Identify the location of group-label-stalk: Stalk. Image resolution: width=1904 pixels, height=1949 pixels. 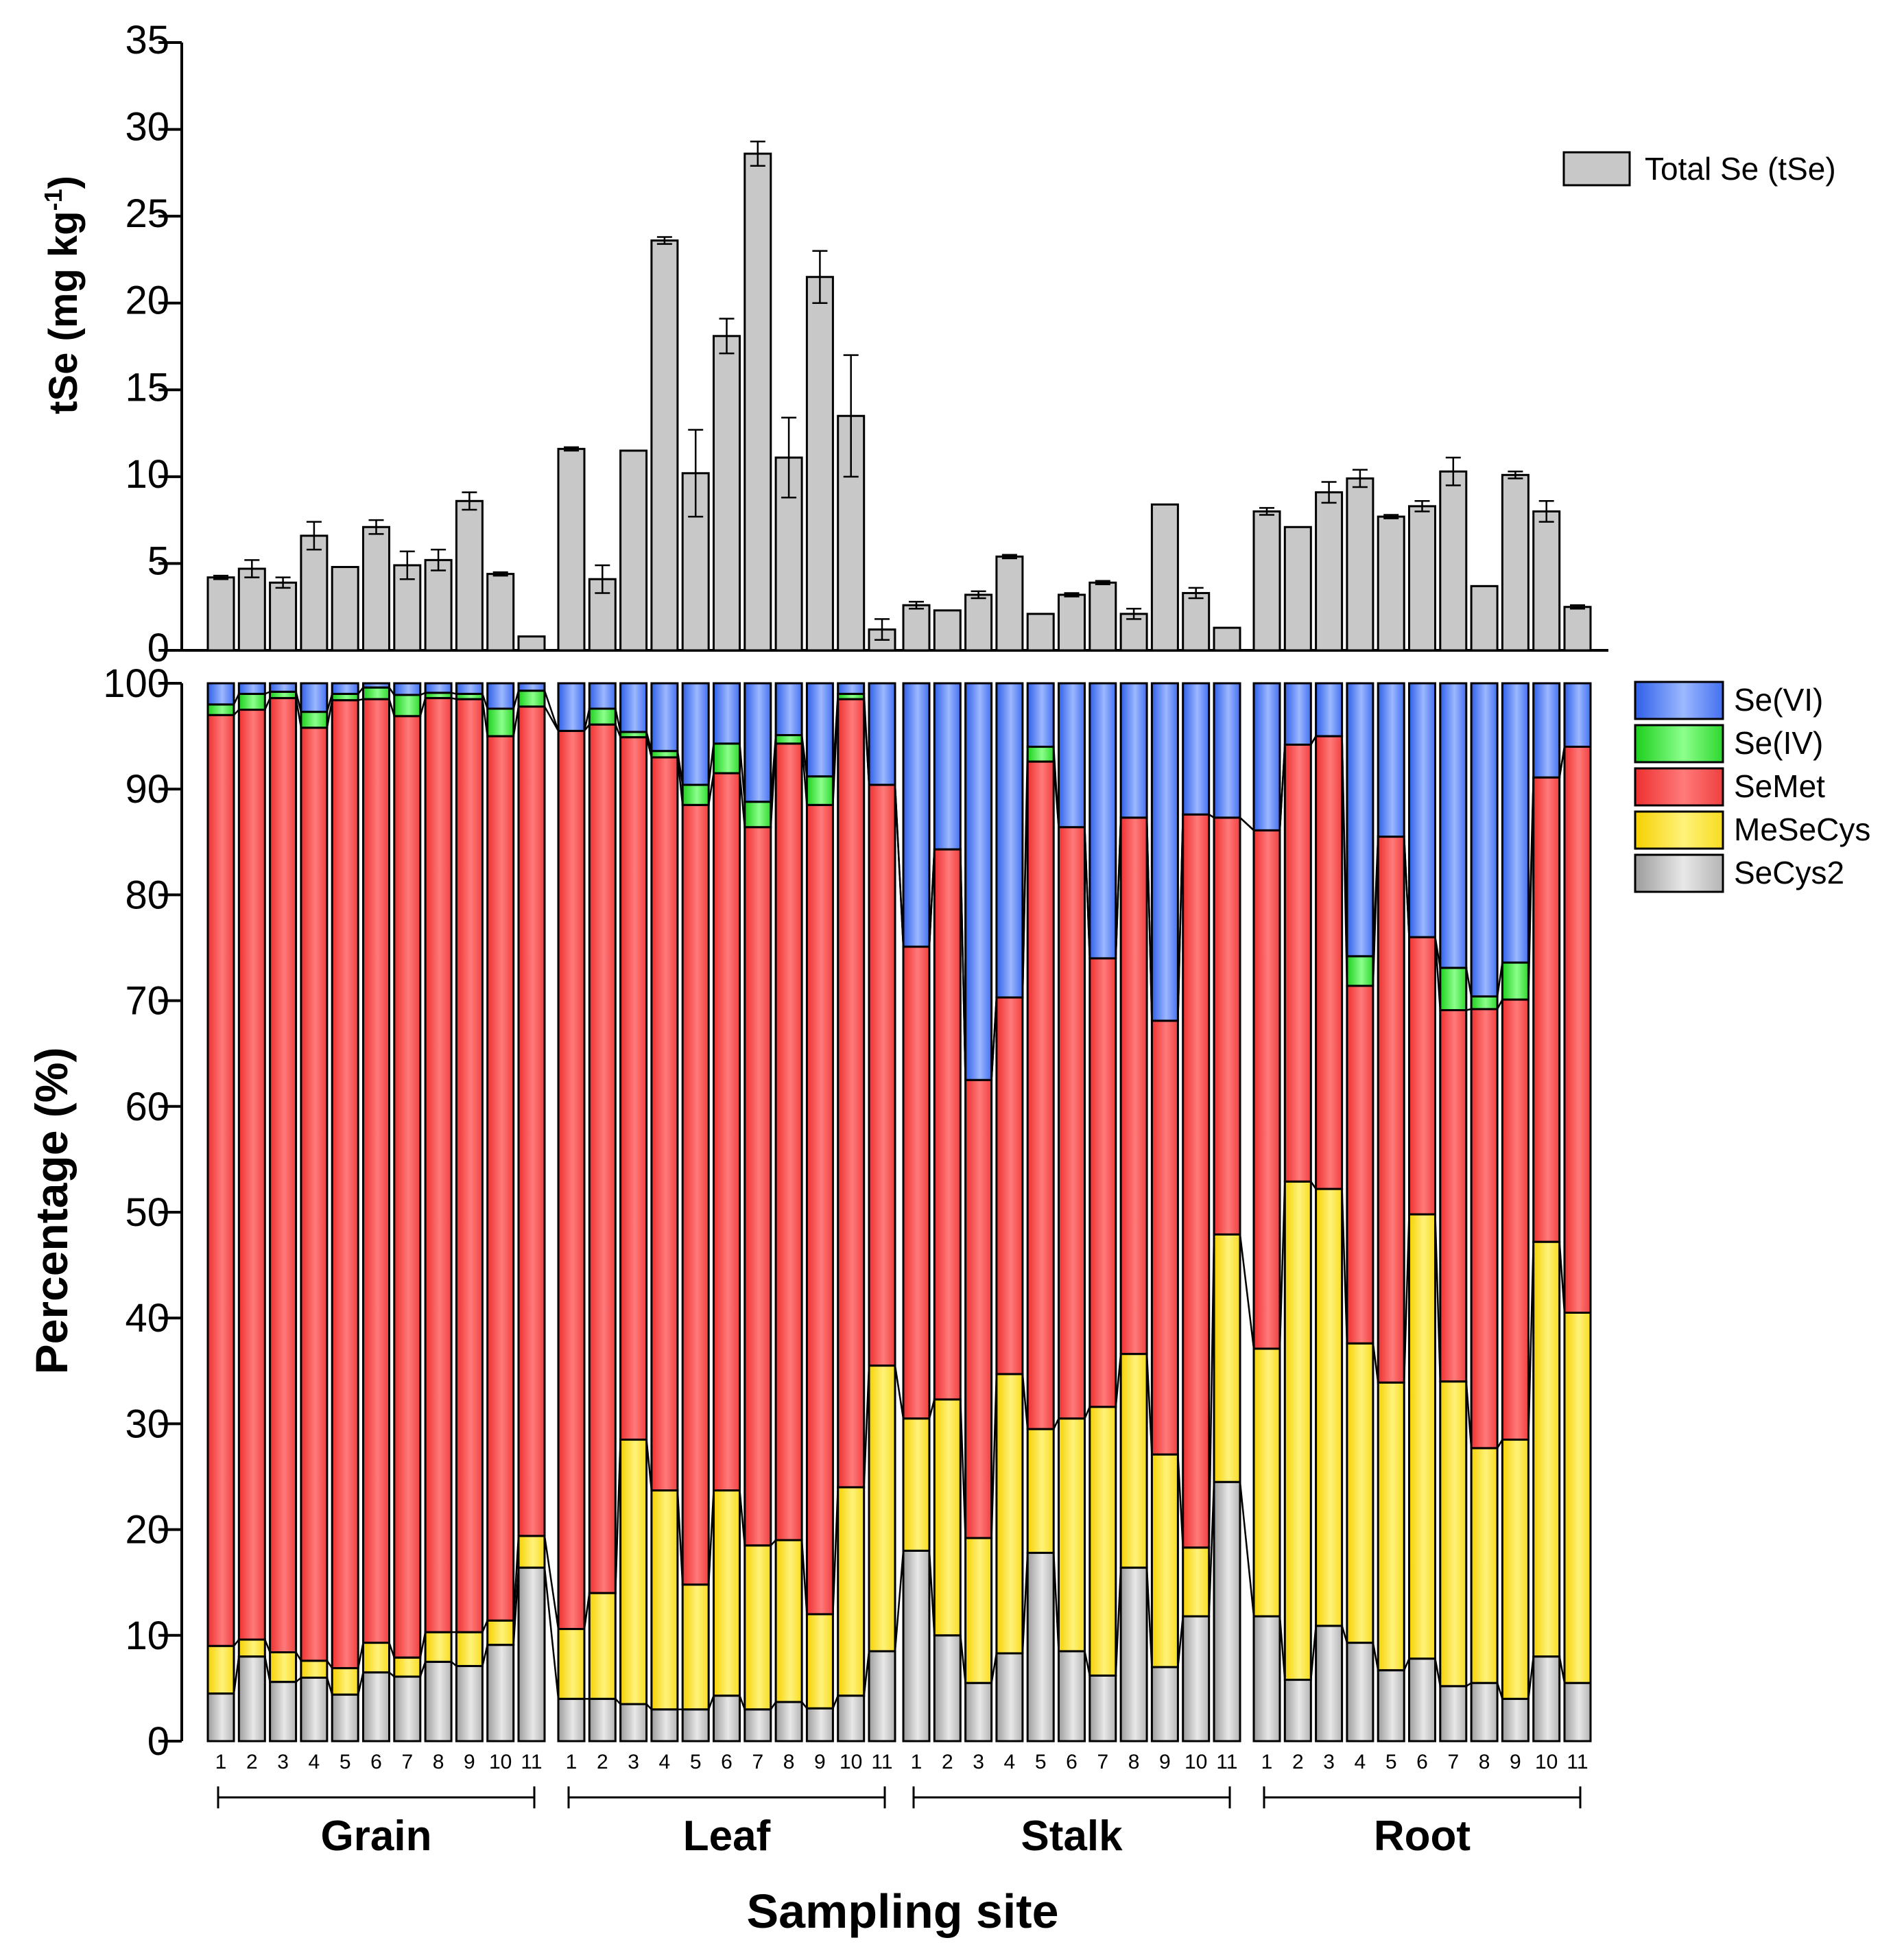
(1072, 1836).